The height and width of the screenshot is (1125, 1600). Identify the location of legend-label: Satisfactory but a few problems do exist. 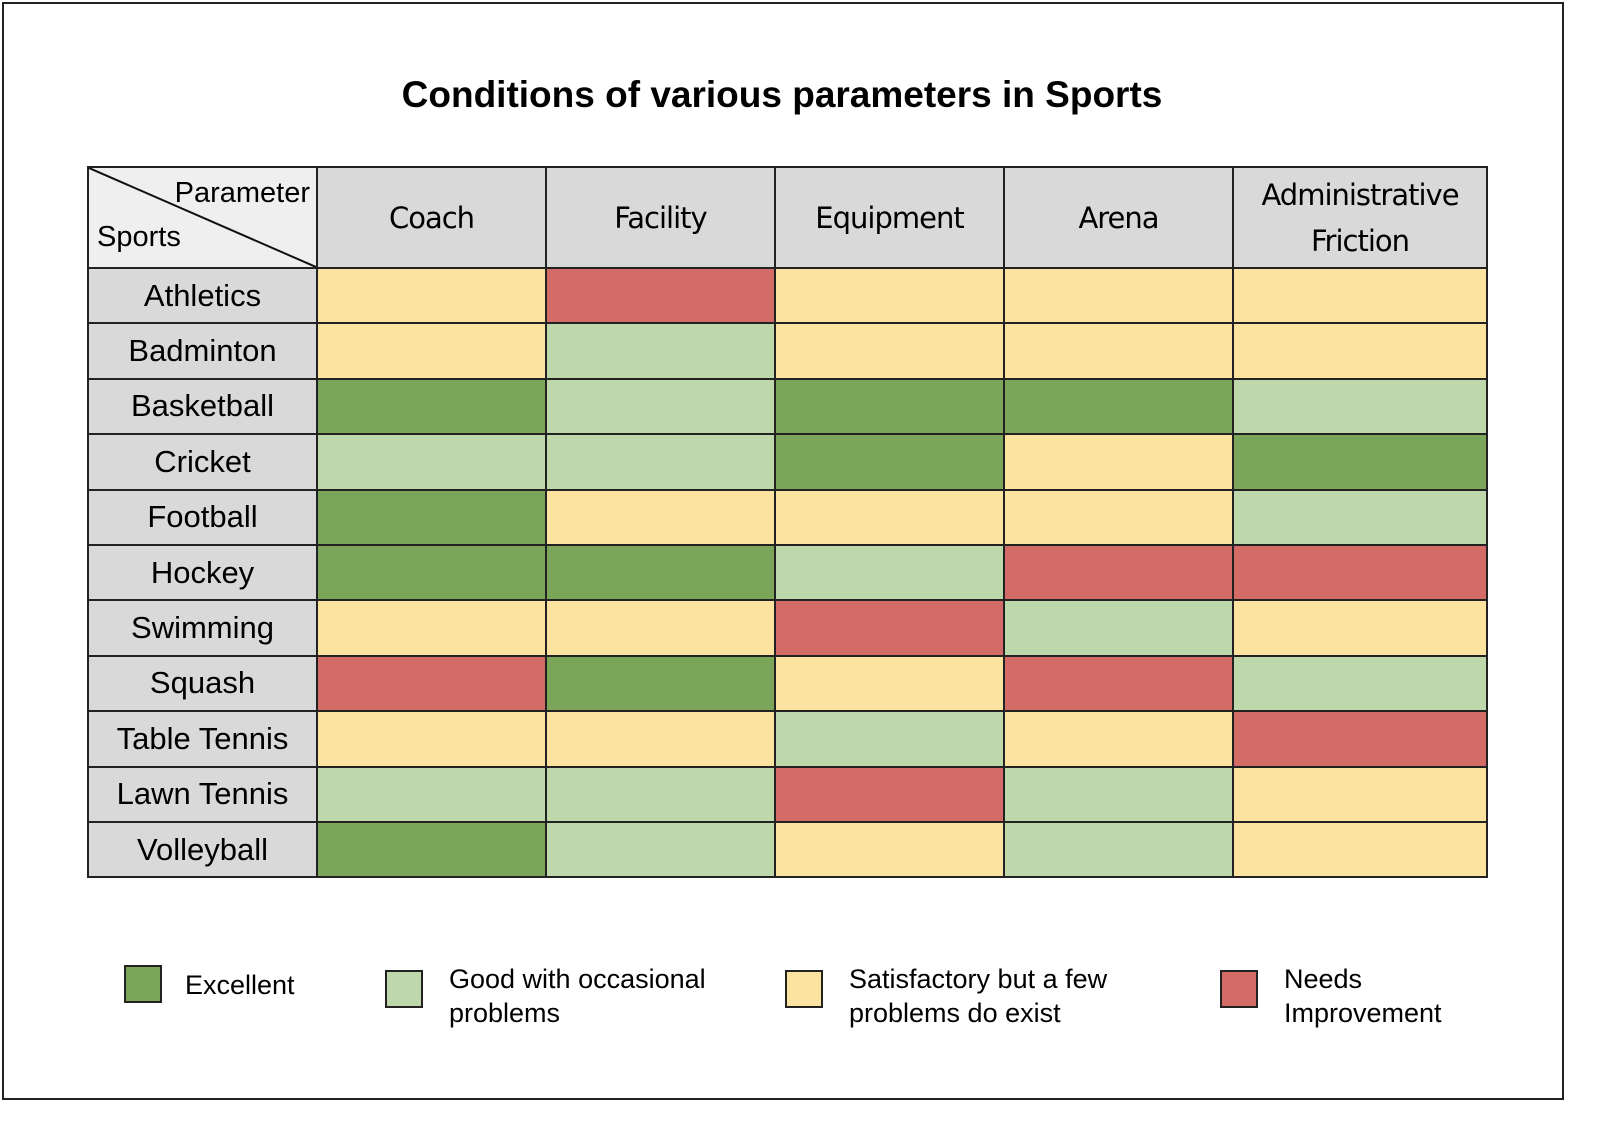
(978, 996).